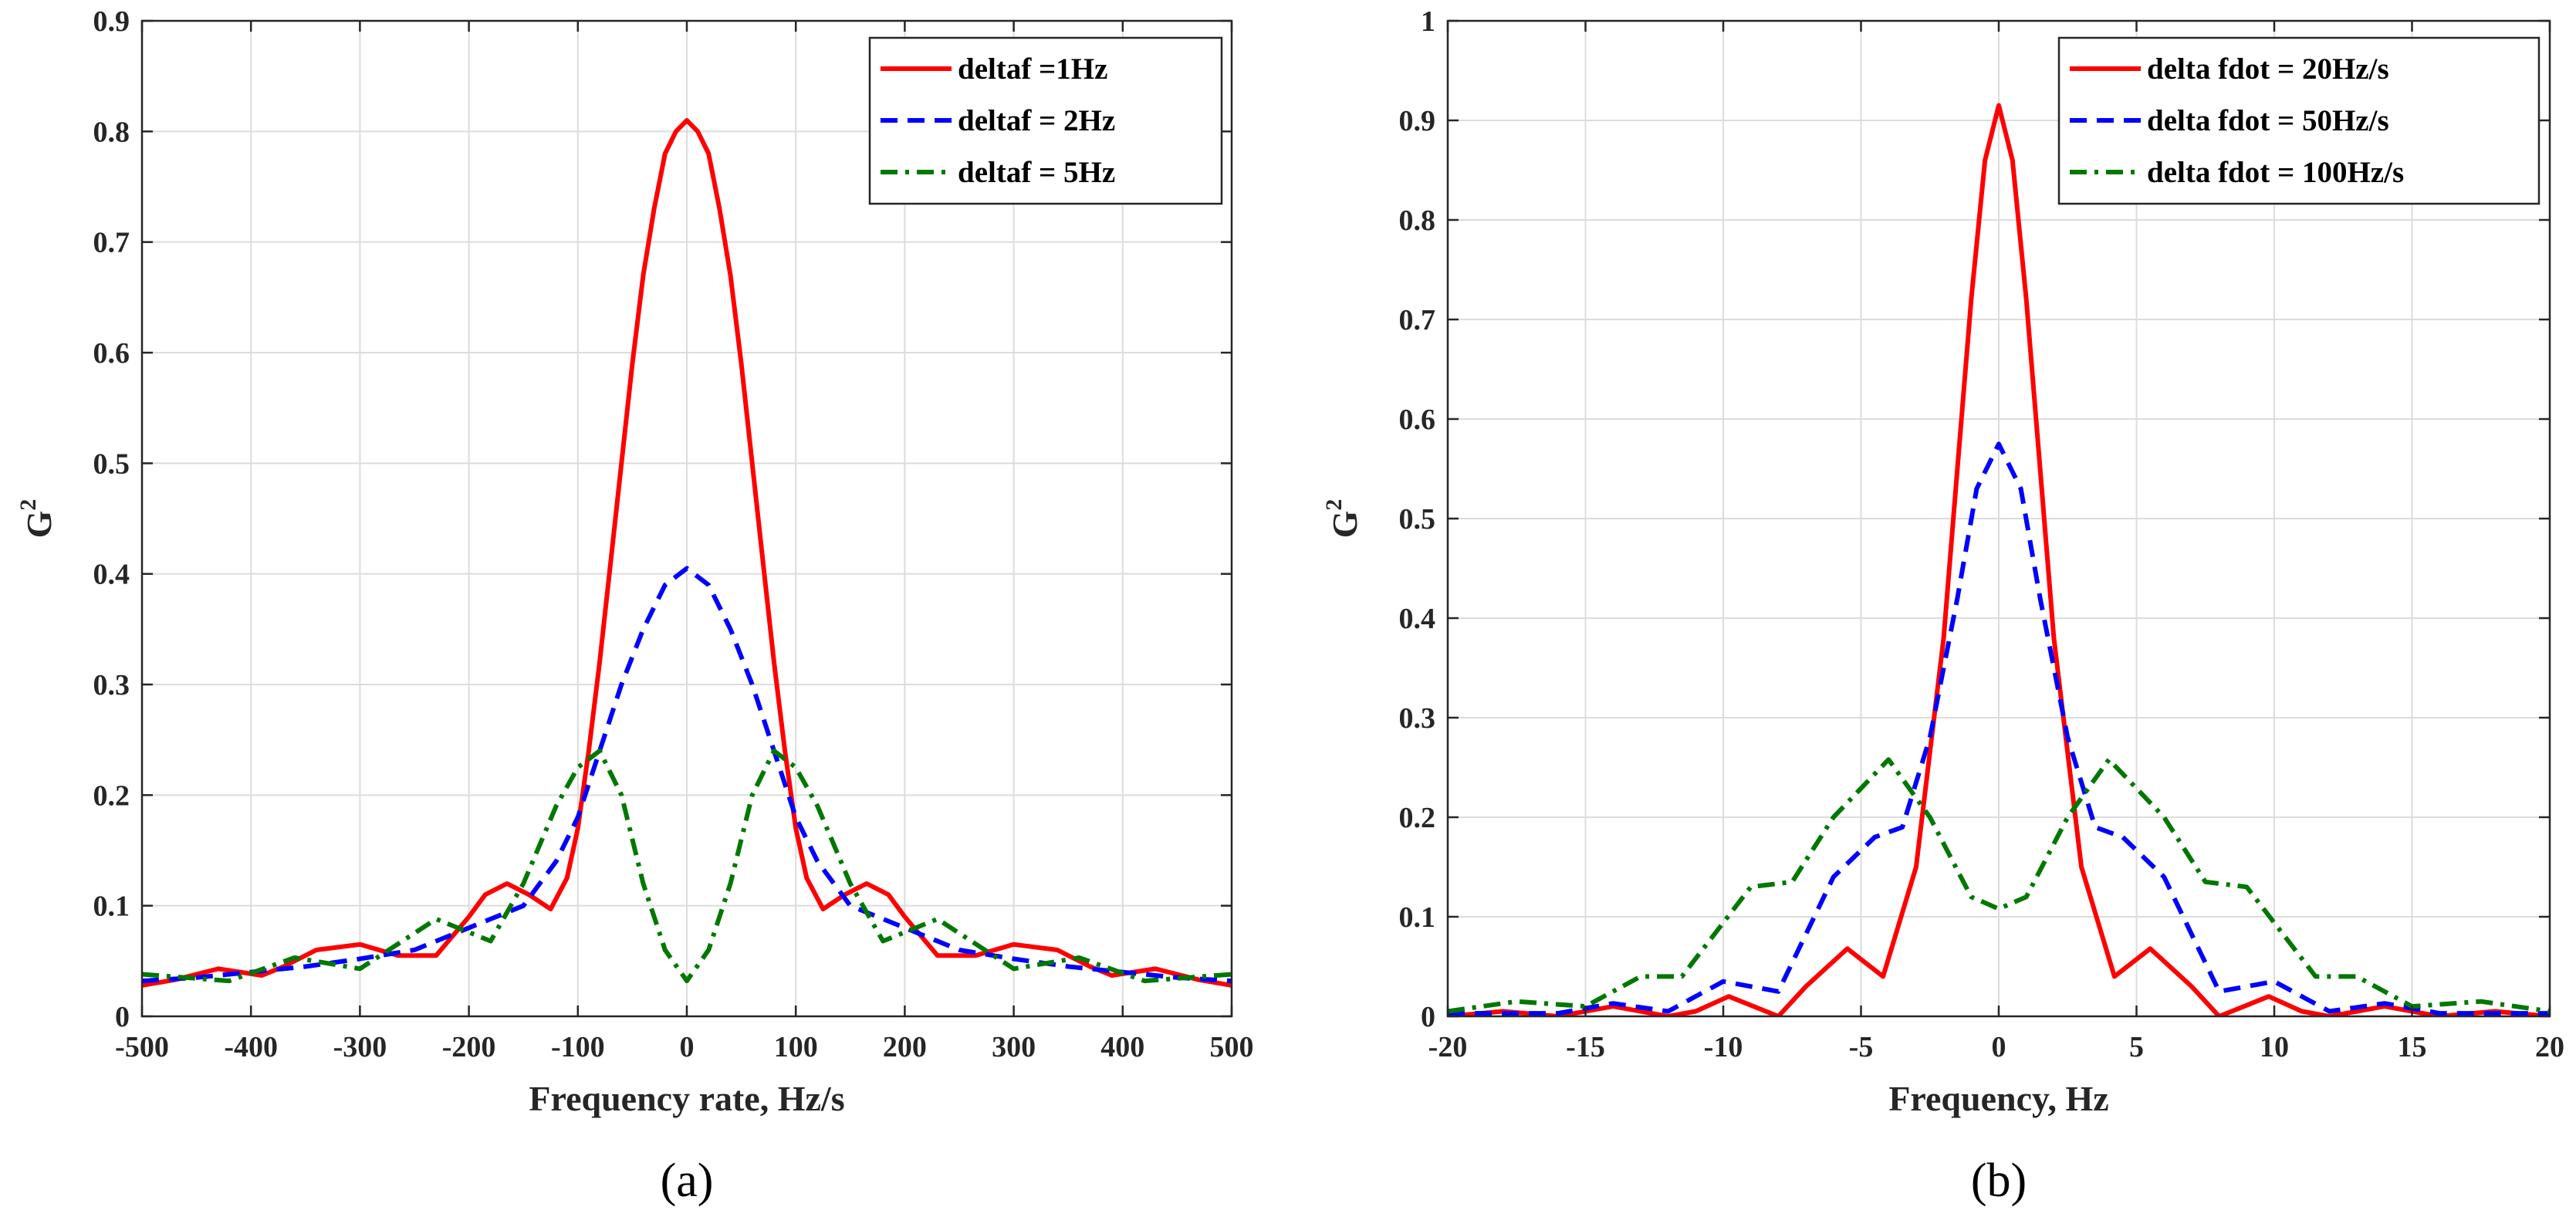  Describe the element at coordinates (687, 1180) in the screenshot. I see `panel-label: (a)` at that location.